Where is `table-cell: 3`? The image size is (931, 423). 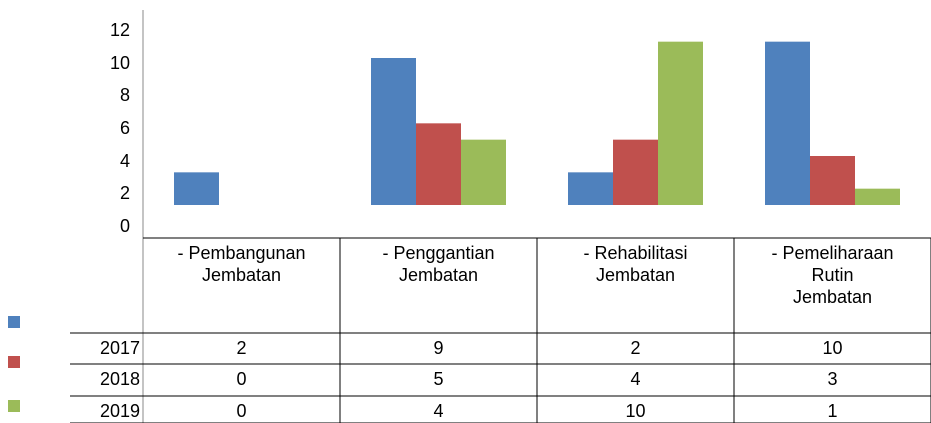
table-cell: 3 is located at coordinates (832, 379).